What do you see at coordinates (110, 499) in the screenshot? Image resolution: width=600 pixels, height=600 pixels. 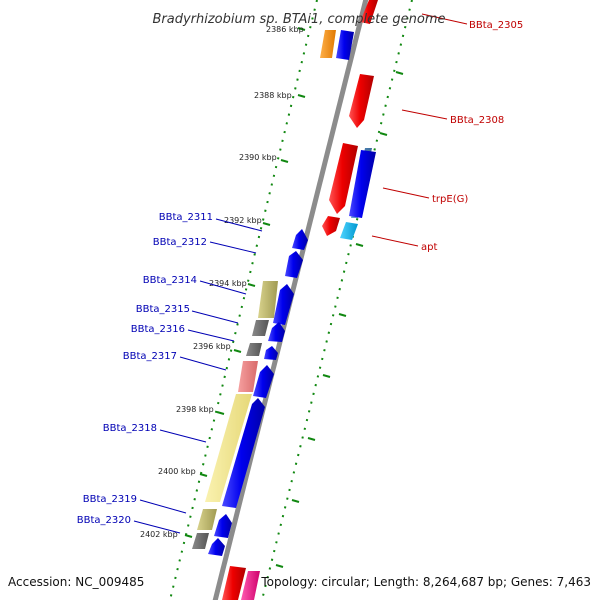 I see `gene-label-bbta-2319: BBta_2319` at bounding box center [110, 499].